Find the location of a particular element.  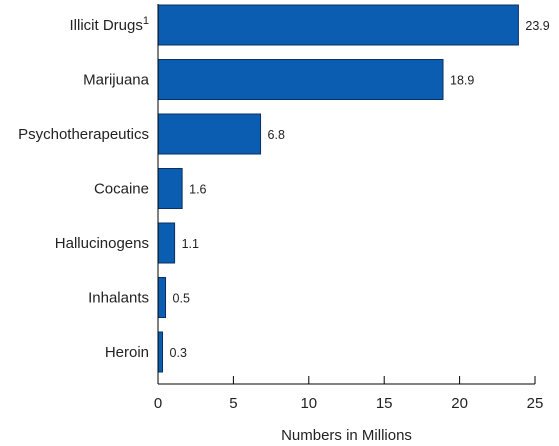

category-label: Illicit Drugs1 is located at coordinates (109, 24).